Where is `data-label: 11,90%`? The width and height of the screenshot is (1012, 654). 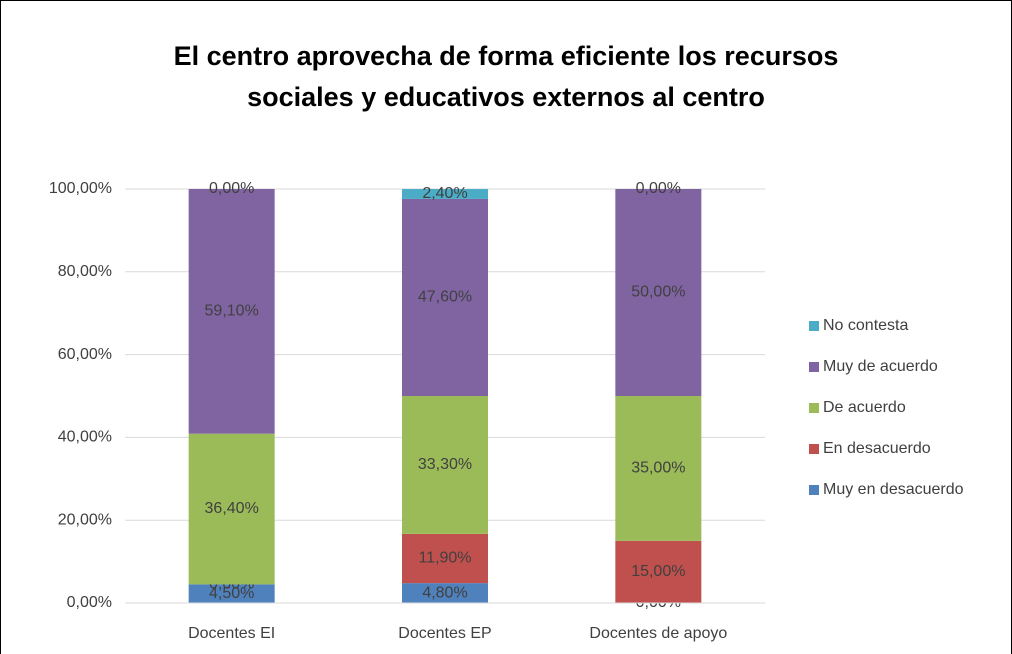
data-label: 11,90% is located at coordinates (444, 558).